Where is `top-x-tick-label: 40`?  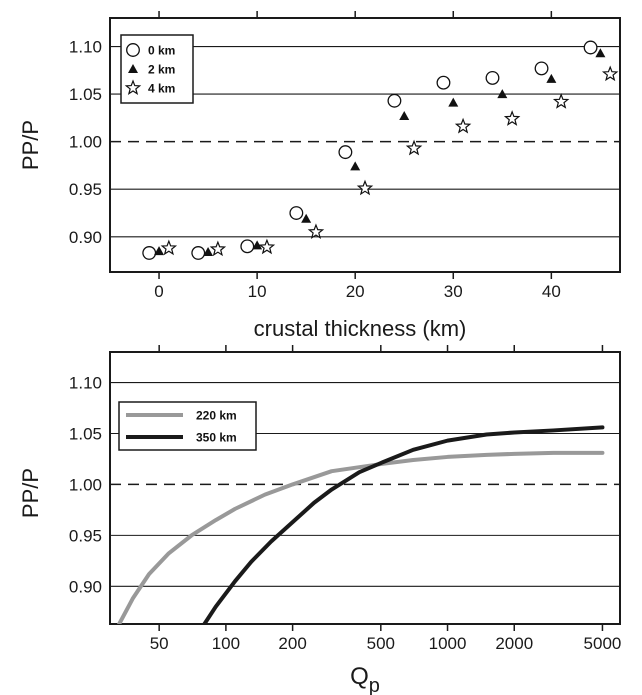 top-x-tick-label: 40 is located at coordinates (551, 291).